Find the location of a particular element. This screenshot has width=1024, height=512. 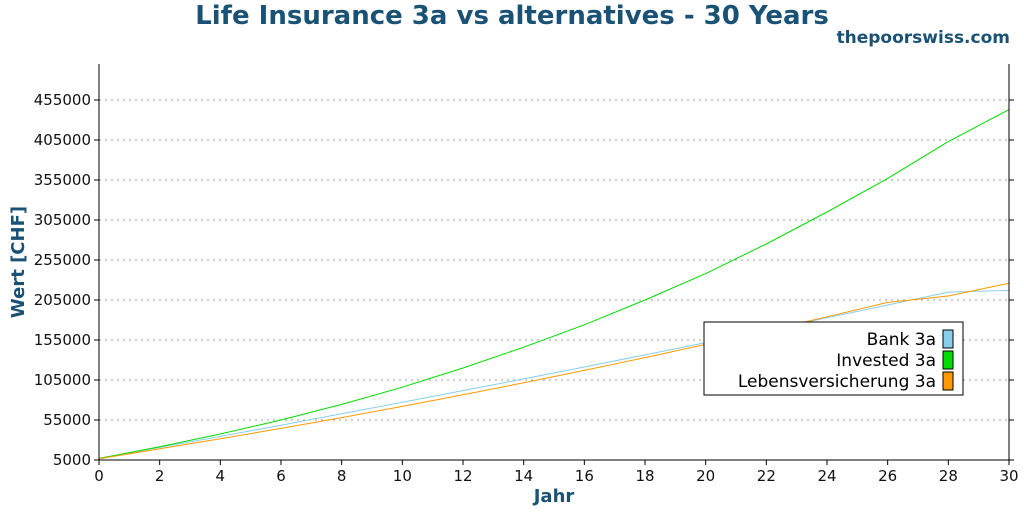

y-tick-label: 455000 is located at coordinates (62, 100).